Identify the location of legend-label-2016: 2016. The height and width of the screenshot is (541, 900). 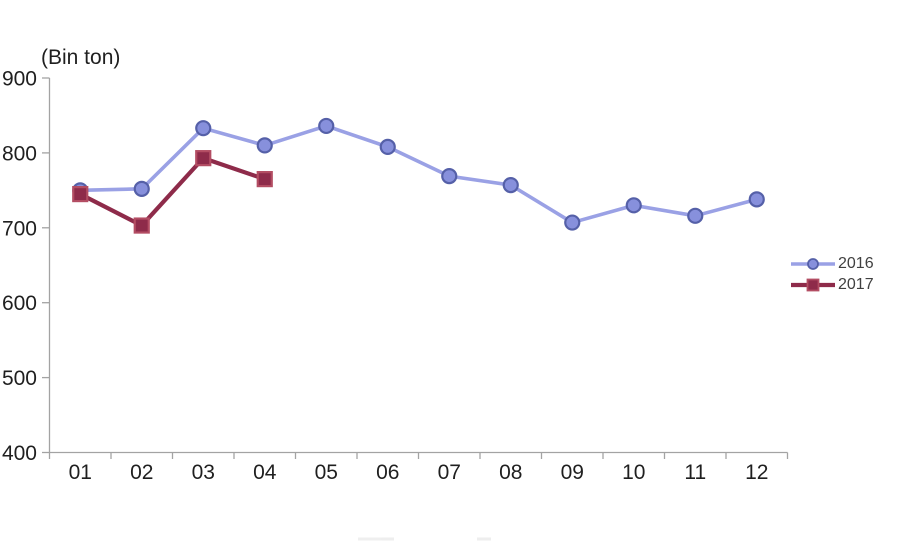
(856, 263).